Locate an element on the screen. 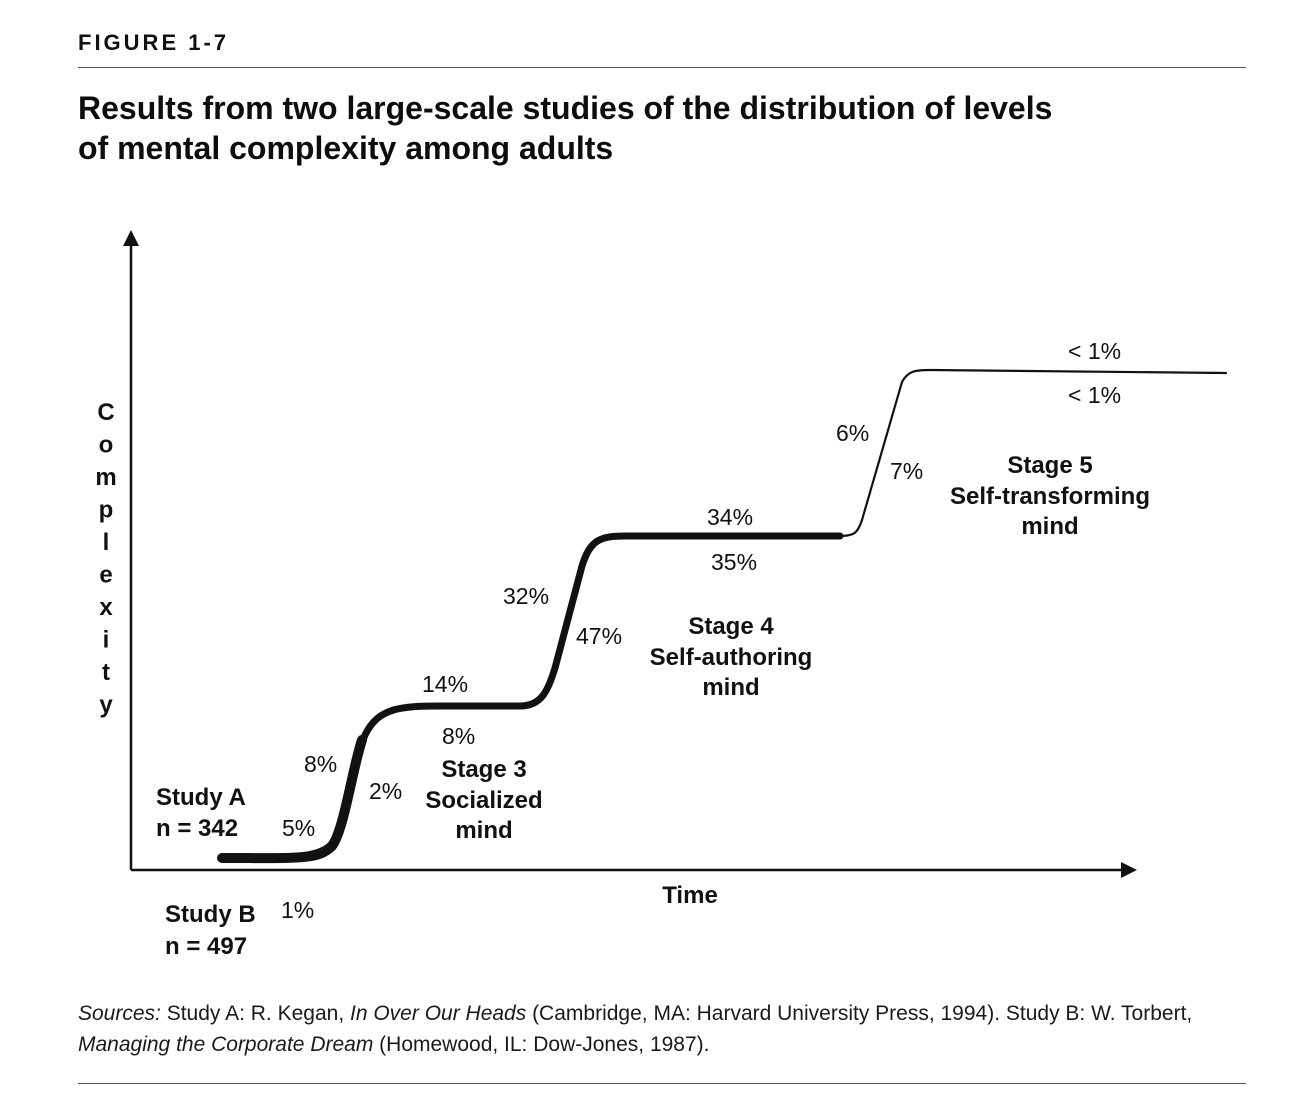 The width and height of the screenshot is (1306, 1114). sources-study-a-book: In Over Our Heads is located at coordinates (438, 1013).